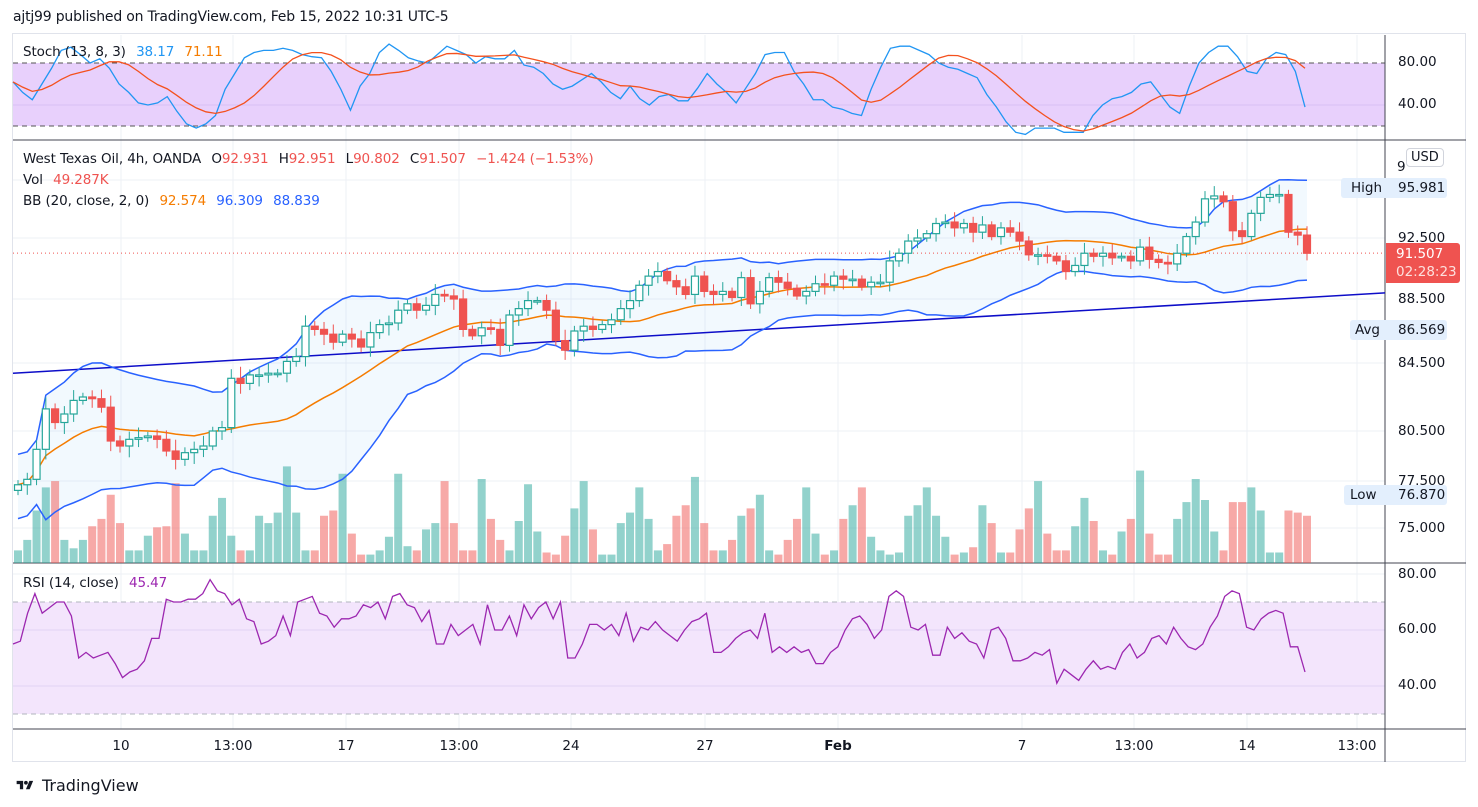  I want to click on high-marker: High 95.981, so click(1394, 188).